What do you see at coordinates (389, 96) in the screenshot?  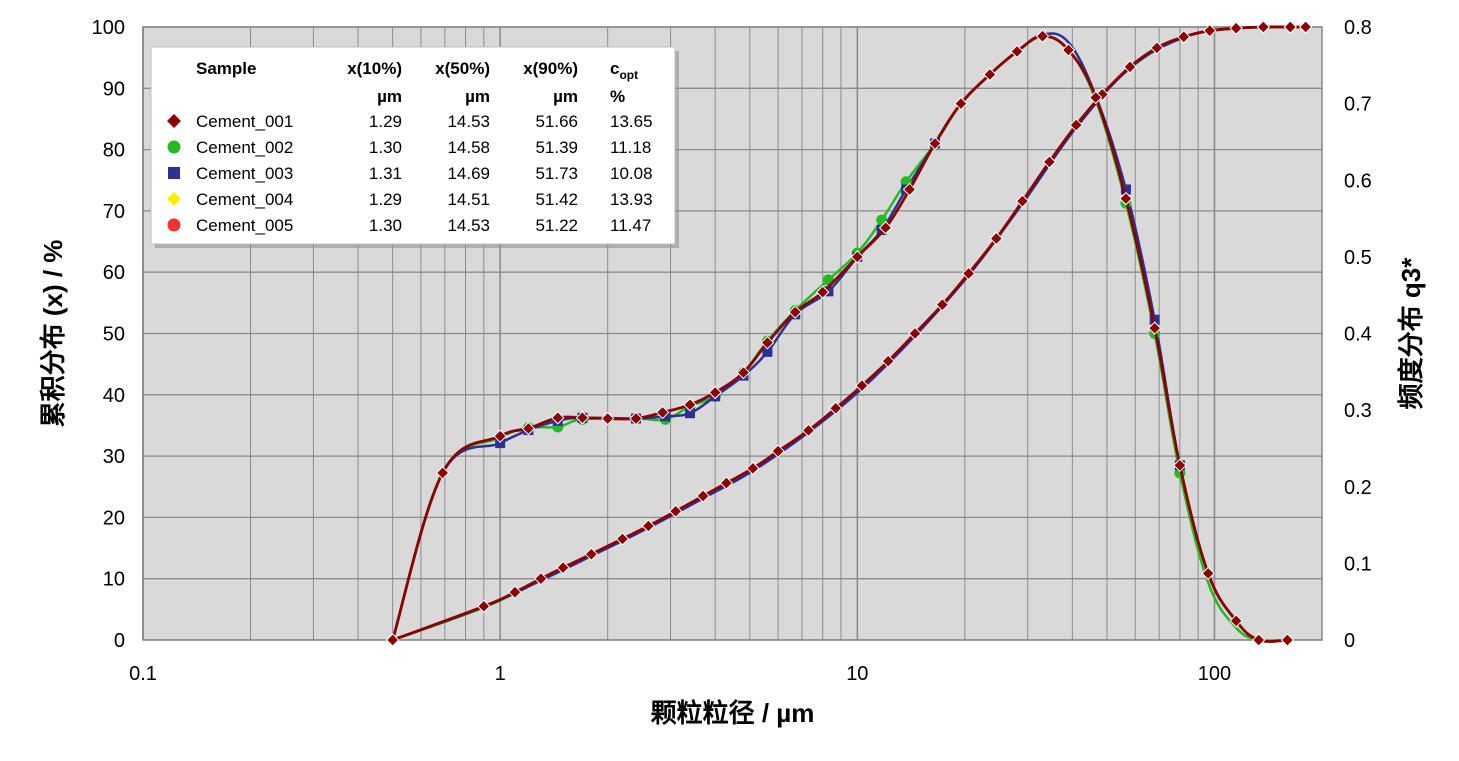 I see `legend-unit-x10: µm` at bounding box center [389, 96].